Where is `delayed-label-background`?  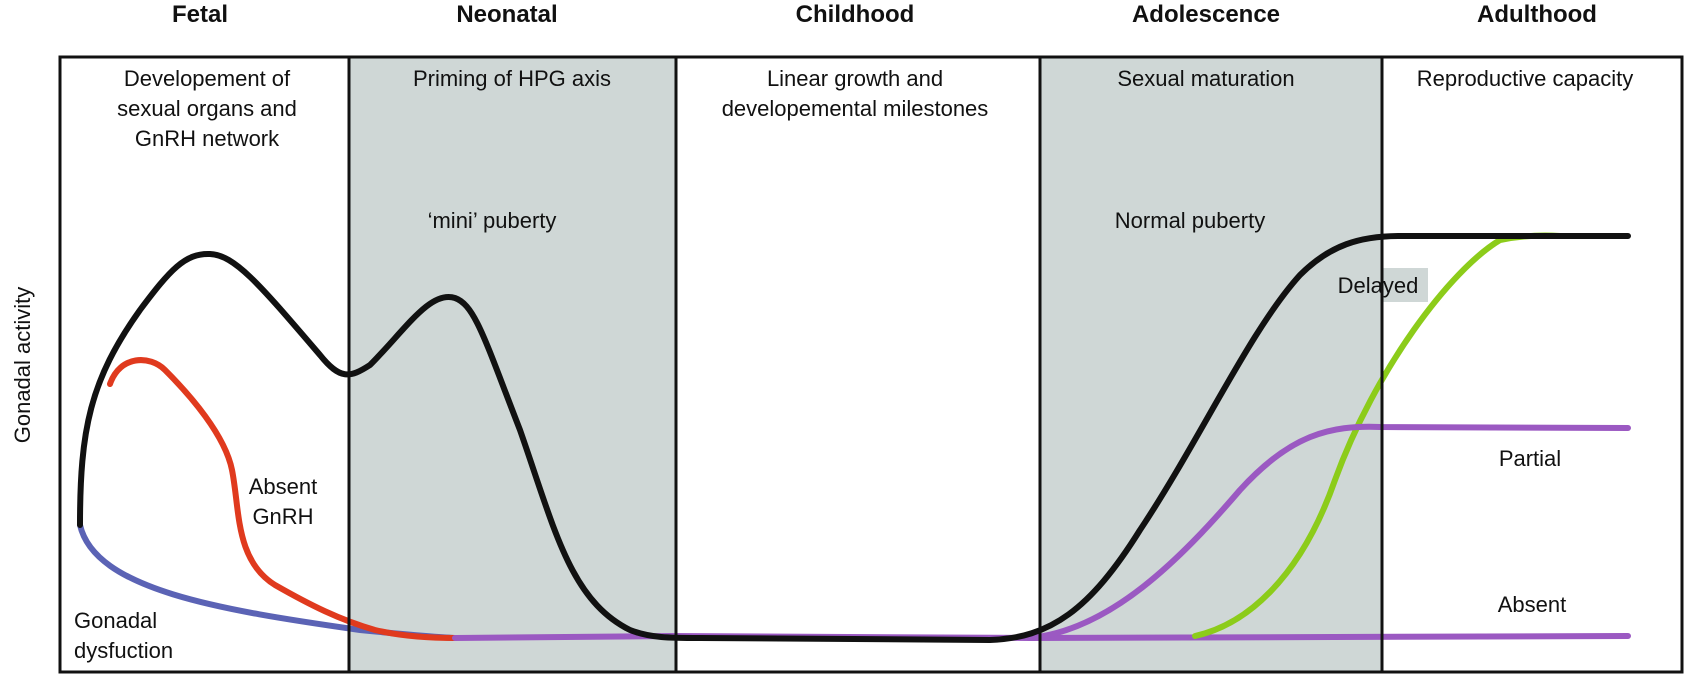 delayed-label-background is located at coordinates (1378, 285).